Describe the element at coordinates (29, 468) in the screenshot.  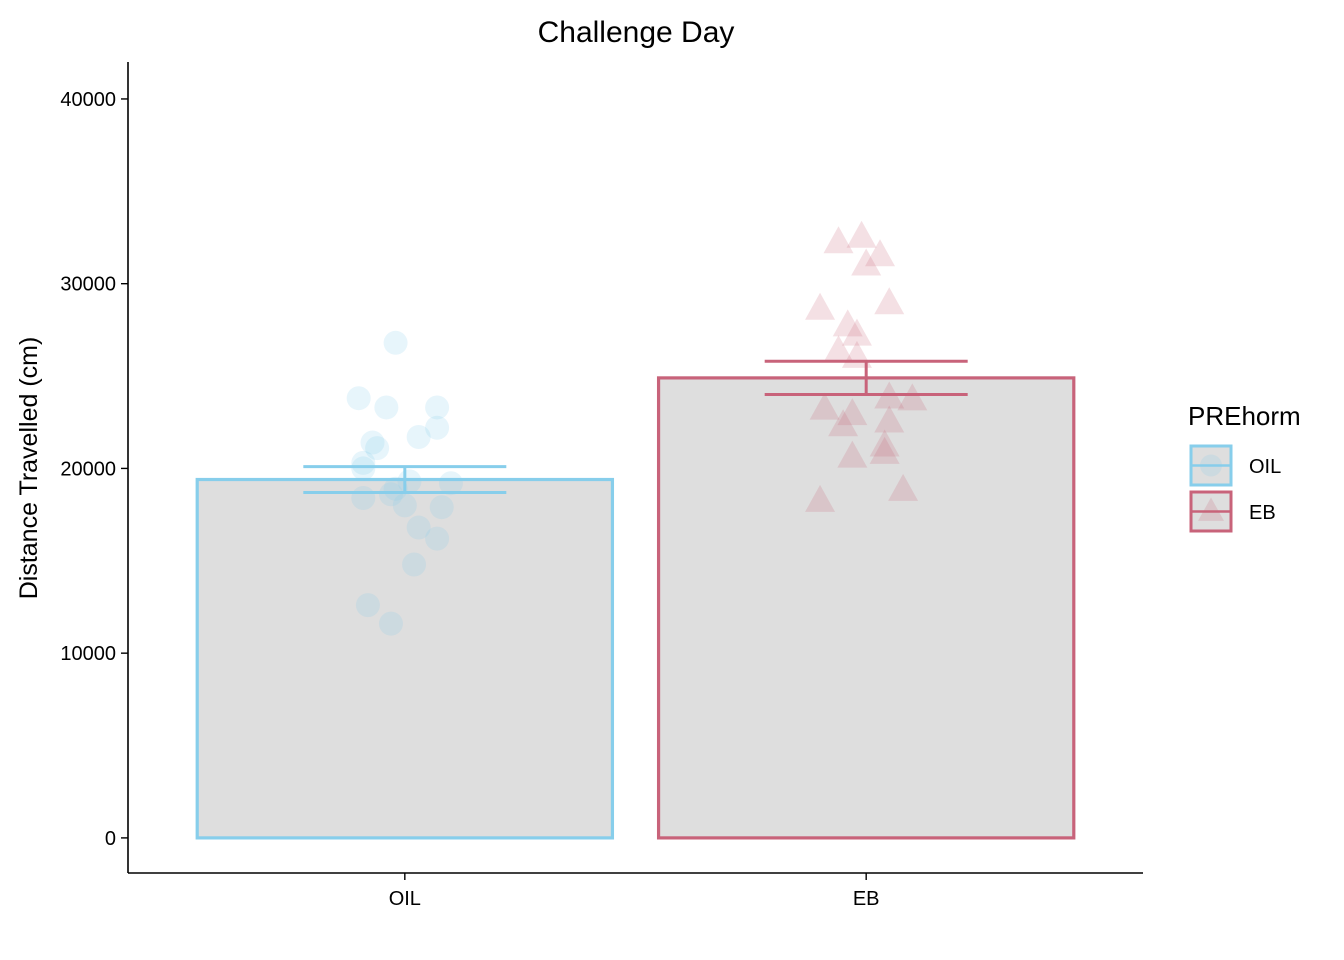
I see `y-axis-title: Distance Travelled (cm)` at that location.